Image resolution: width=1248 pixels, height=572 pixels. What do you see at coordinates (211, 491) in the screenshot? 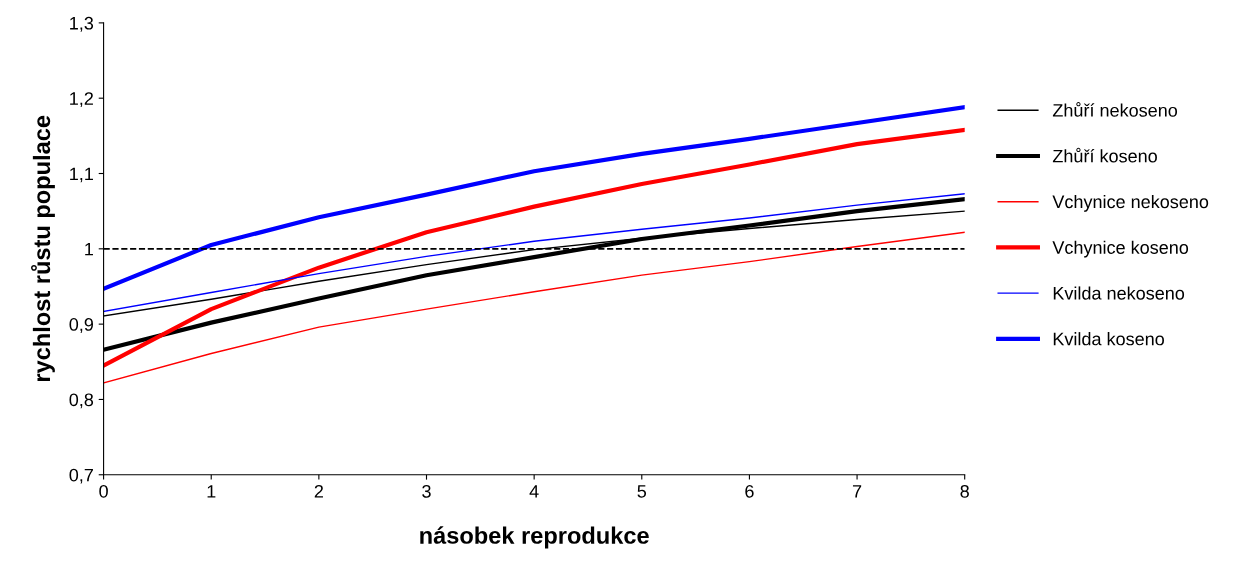
I see `x-tick-label: 1` at bounding box center [211, 491].